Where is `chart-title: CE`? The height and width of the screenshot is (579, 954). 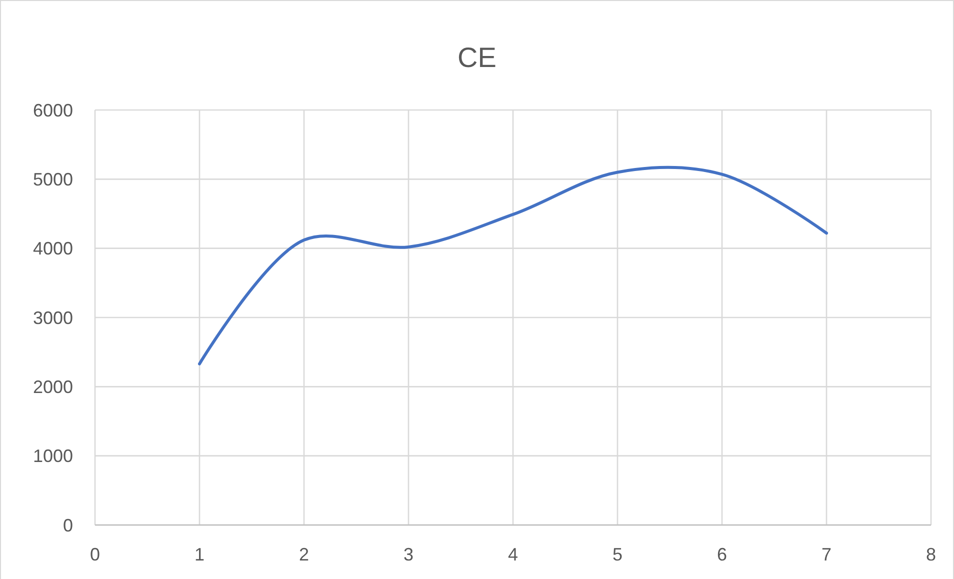
chart-title: CE is located at coordinates (477, 57).